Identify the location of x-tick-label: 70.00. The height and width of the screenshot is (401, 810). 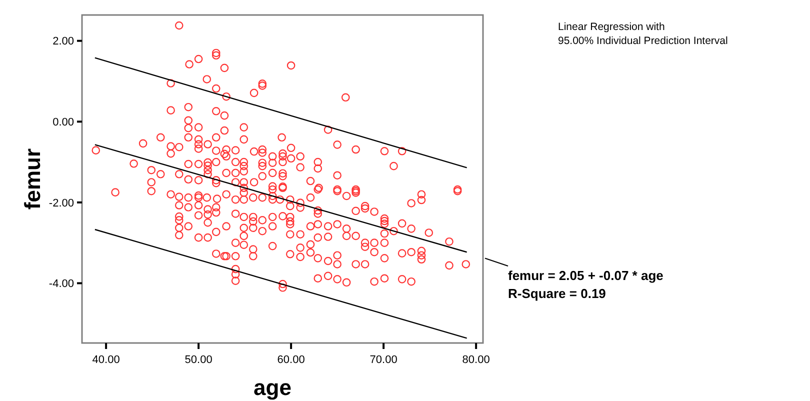
(384, 360).